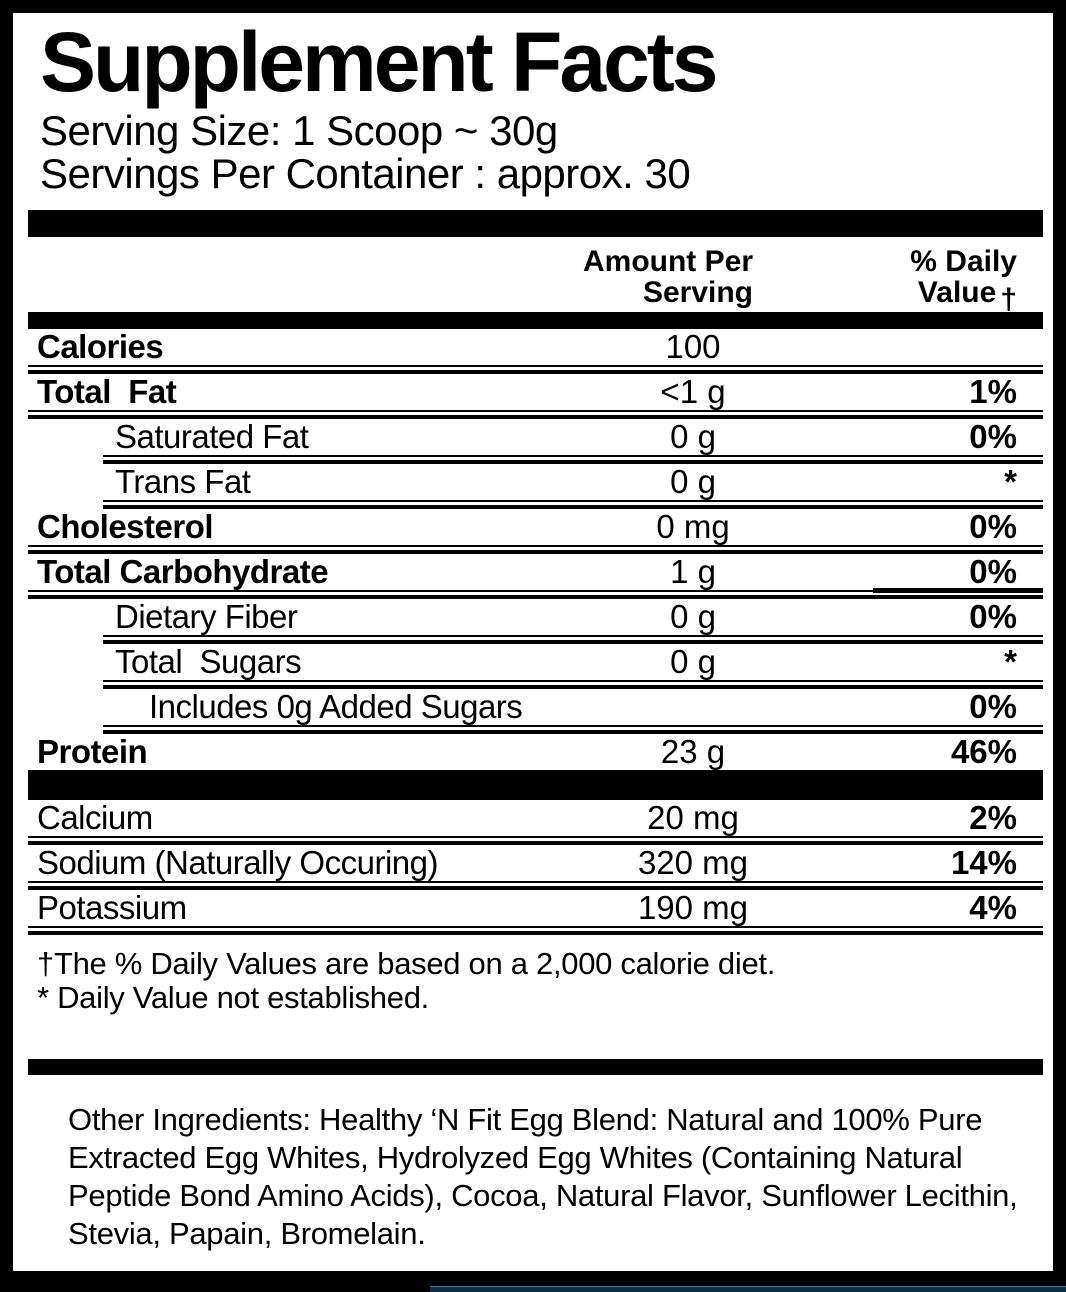 The width and height of the screenshot is (1066, 1292). Describe the element at coordinates (112, 907) in the screenshot. I see `nutrient-name: Potassium` at that location.